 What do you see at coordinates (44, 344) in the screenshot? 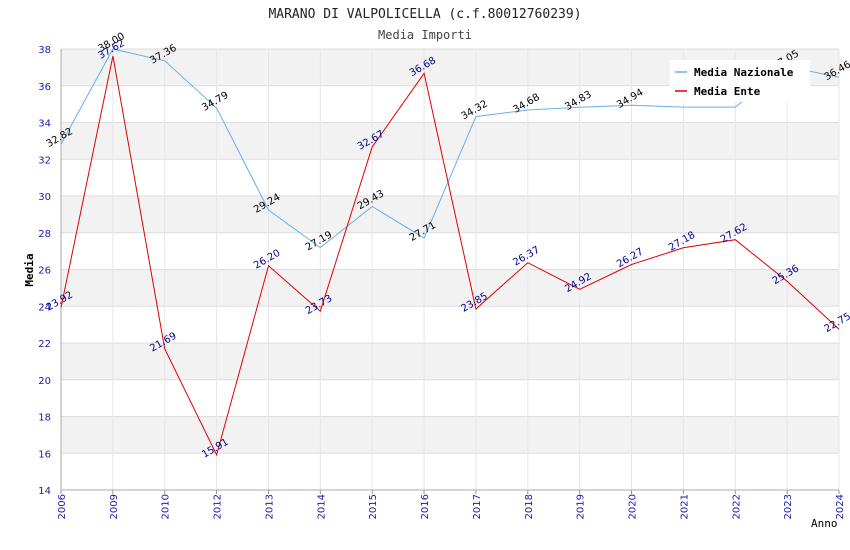
I see `y-tick-label: 22` at bounding box center [44, 344].